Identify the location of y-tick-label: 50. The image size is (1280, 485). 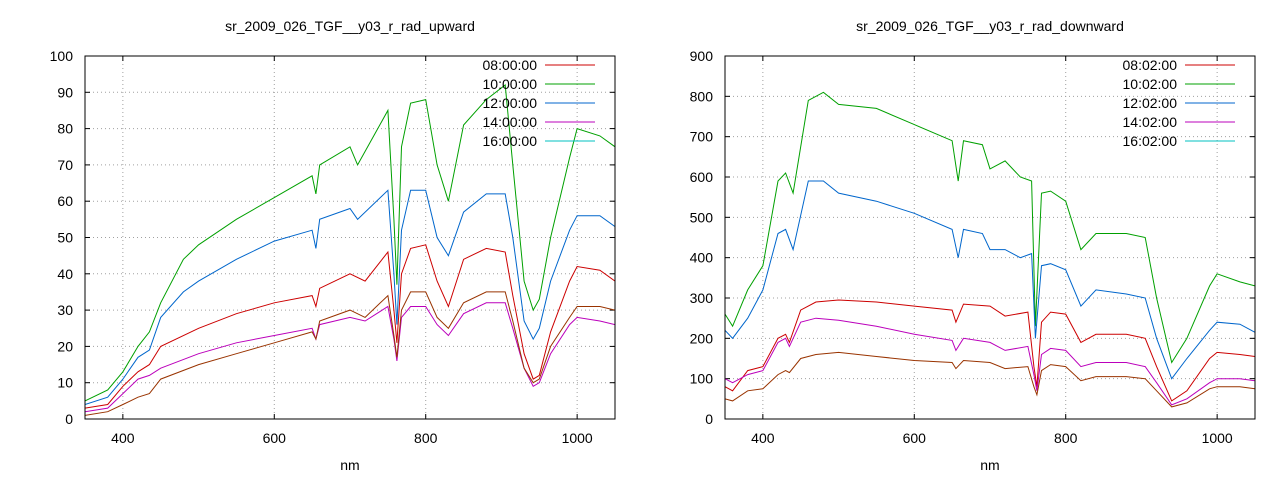
(65, 238).